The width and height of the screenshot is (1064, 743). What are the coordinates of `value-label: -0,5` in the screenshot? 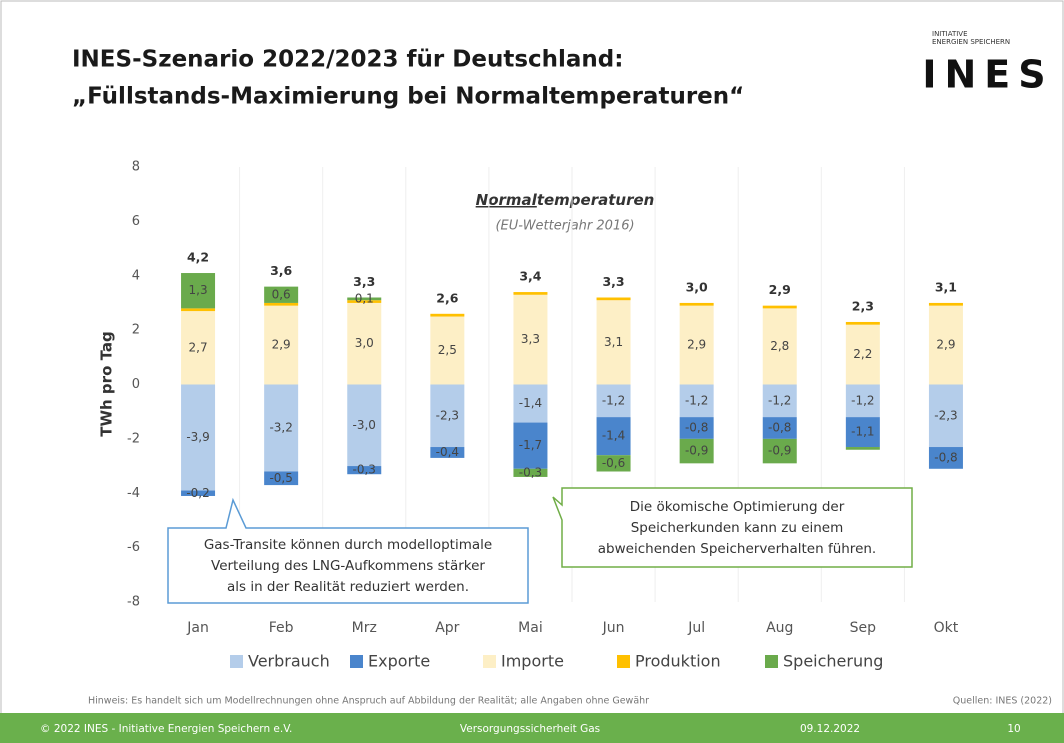 It's located at (280, 478).